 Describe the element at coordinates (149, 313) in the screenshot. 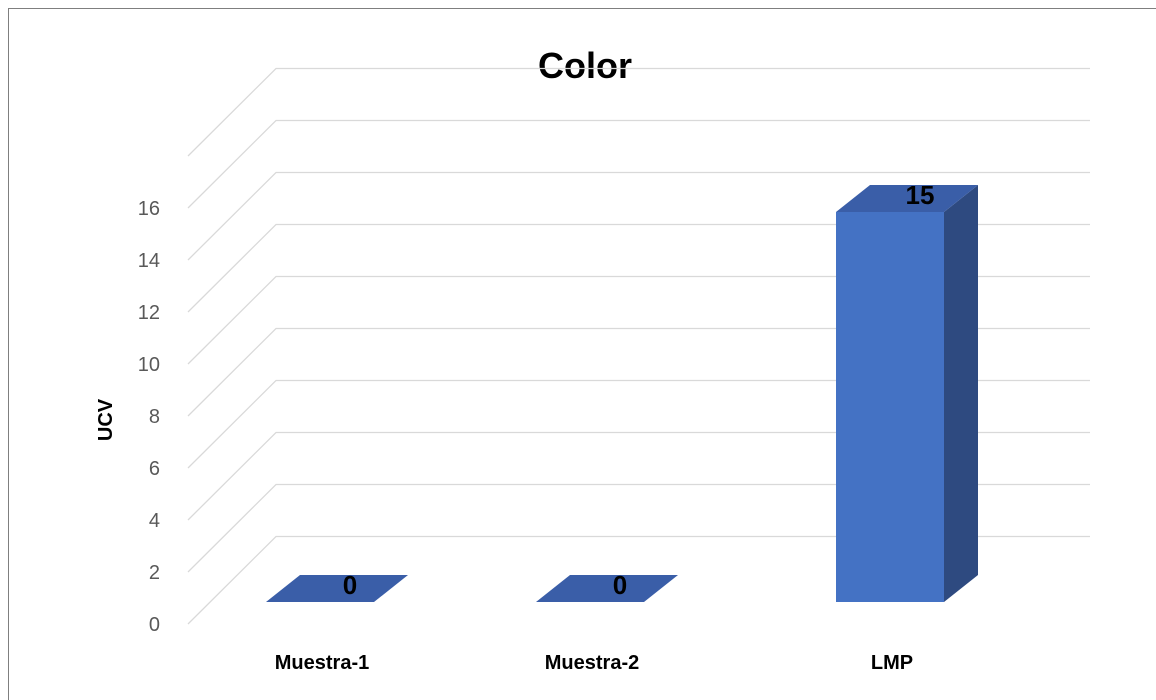

I see `y-tick-label: 12` at that location.